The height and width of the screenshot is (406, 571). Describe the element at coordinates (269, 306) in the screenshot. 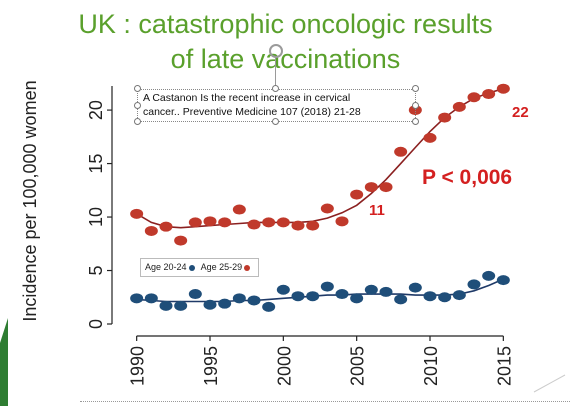

I see `point-age-20-24-1999` at that location.